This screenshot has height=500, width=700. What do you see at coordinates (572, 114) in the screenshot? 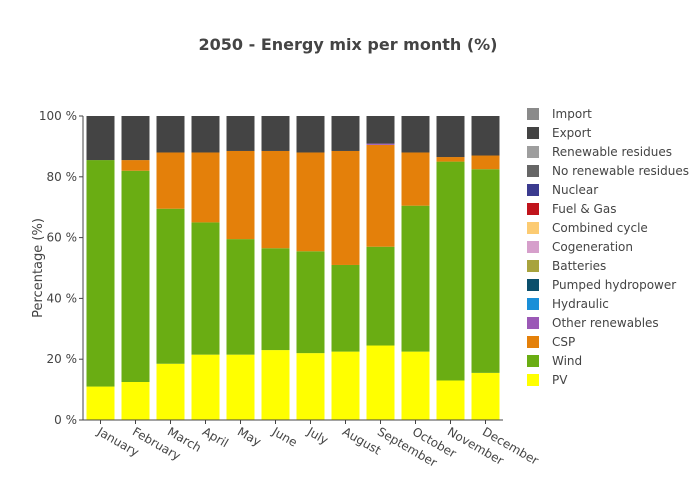
I see `legend-label: Import` at bounding box center [572, 114].